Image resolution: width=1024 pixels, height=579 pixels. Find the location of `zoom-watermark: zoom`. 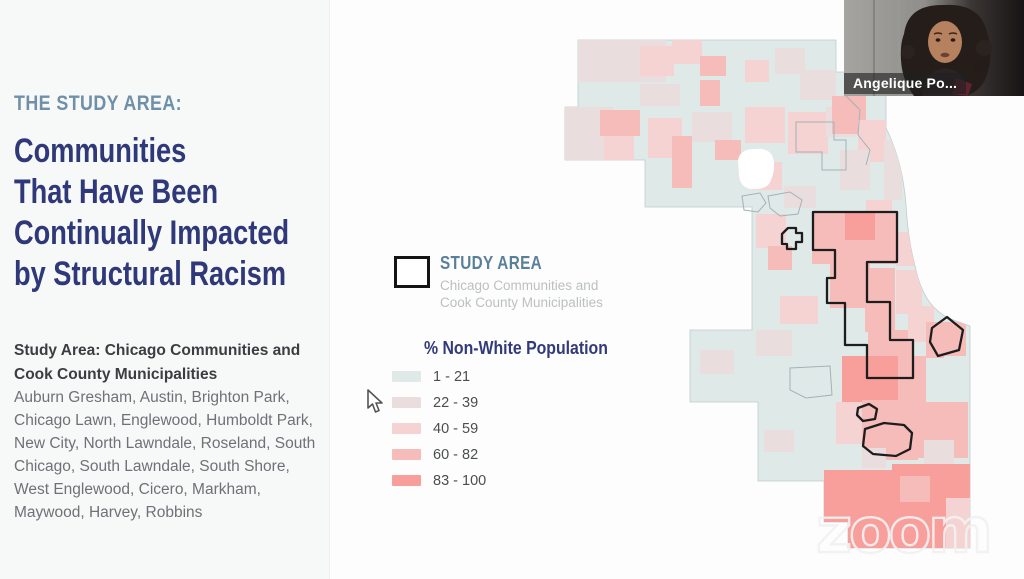

zoom-watermark: zoom is located at coordinates (919, 536).